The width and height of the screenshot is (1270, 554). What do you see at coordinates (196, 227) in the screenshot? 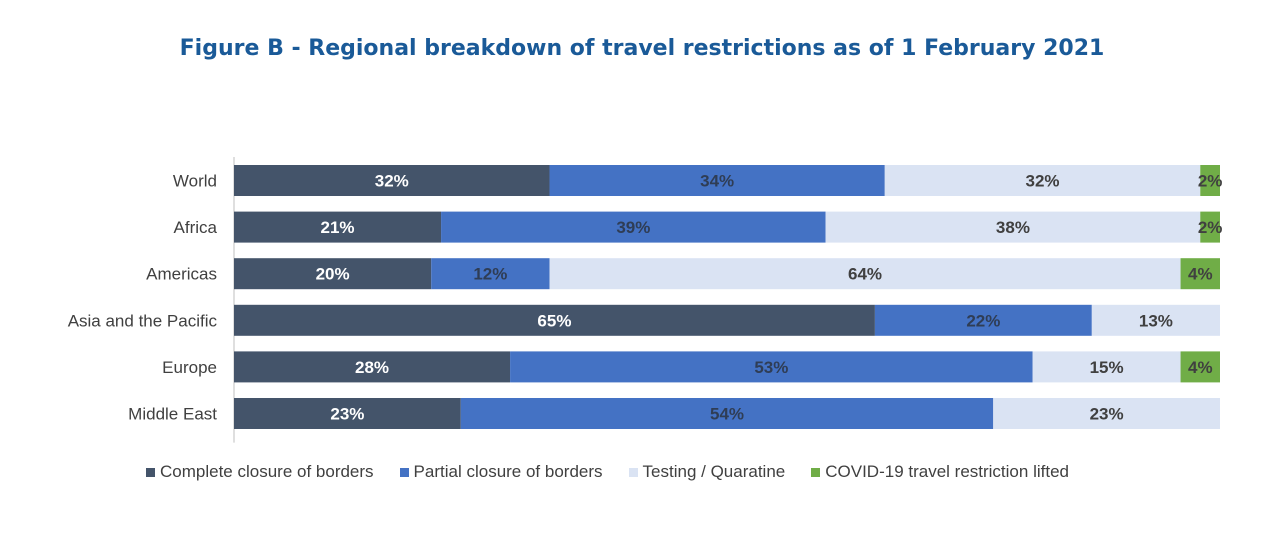
I see `category-label: Africa` at bounding box center [196, 227].